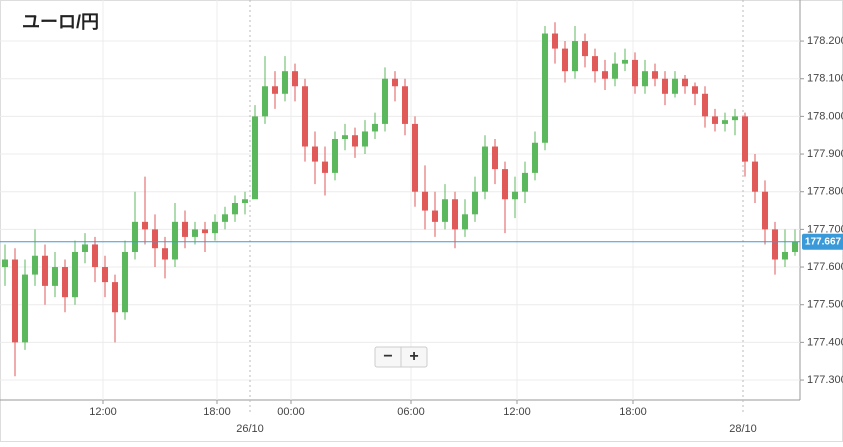  What do you see at coordinates (825, 229) in the screenshot?
I see `y-tick-label: 177.700` at bounding box center [825, 229].